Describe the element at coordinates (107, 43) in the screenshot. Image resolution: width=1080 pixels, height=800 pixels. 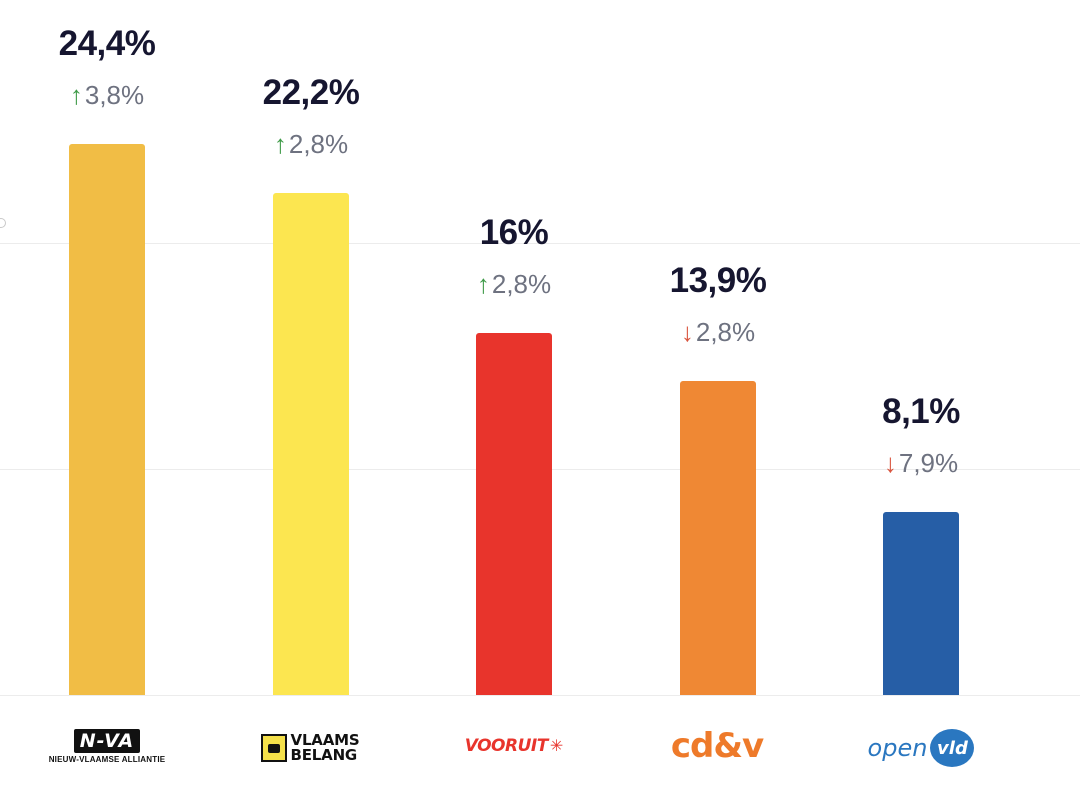
I see `value-label-nva: 24,4%` at that location.